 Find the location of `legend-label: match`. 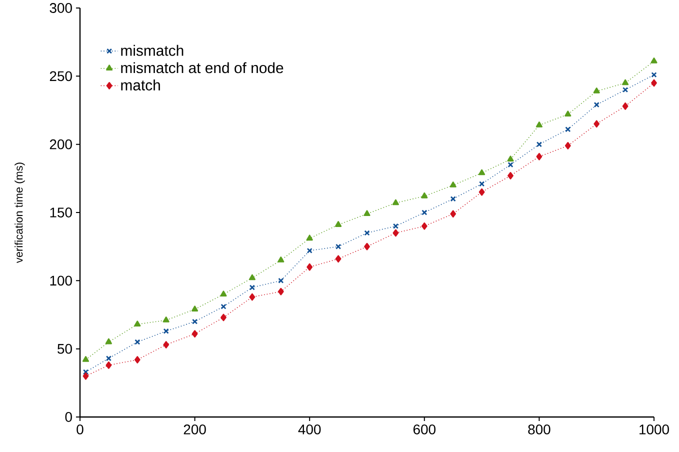

legend-label: match is located at coordinates (140, 85).